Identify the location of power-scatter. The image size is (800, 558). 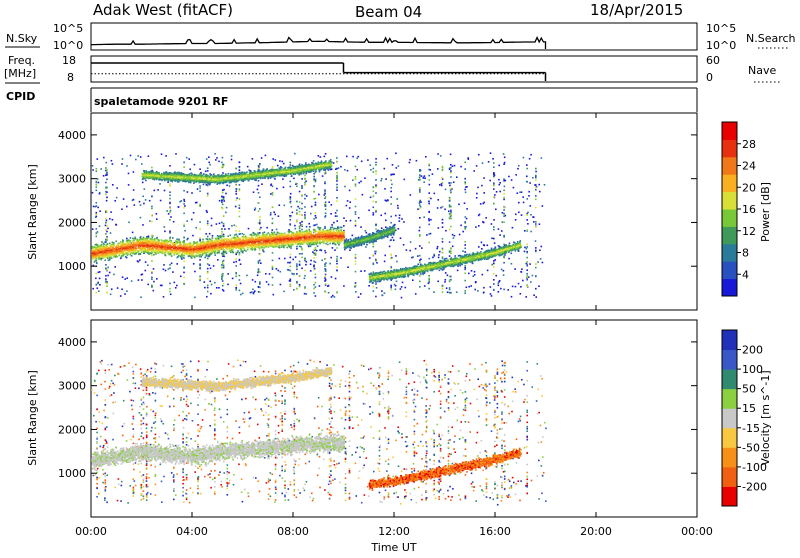
(318, 225).